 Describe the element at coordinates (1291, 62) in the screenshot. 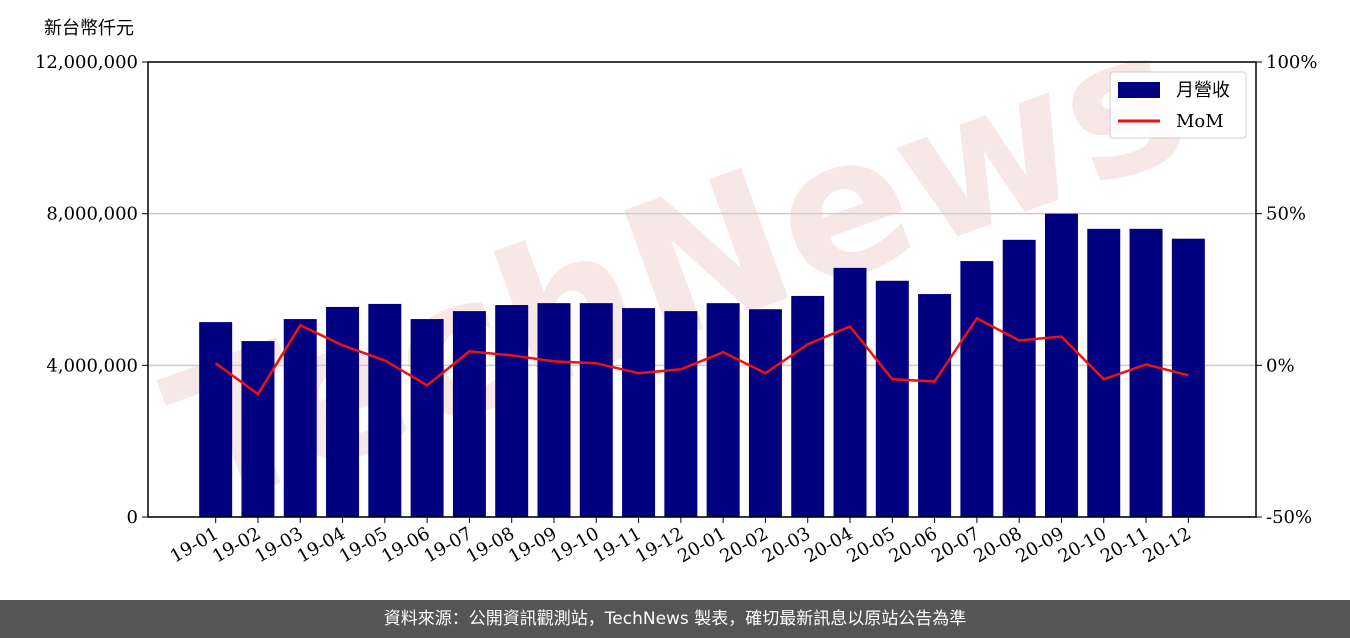

I see `y2-tick-label: 100%` at that location.